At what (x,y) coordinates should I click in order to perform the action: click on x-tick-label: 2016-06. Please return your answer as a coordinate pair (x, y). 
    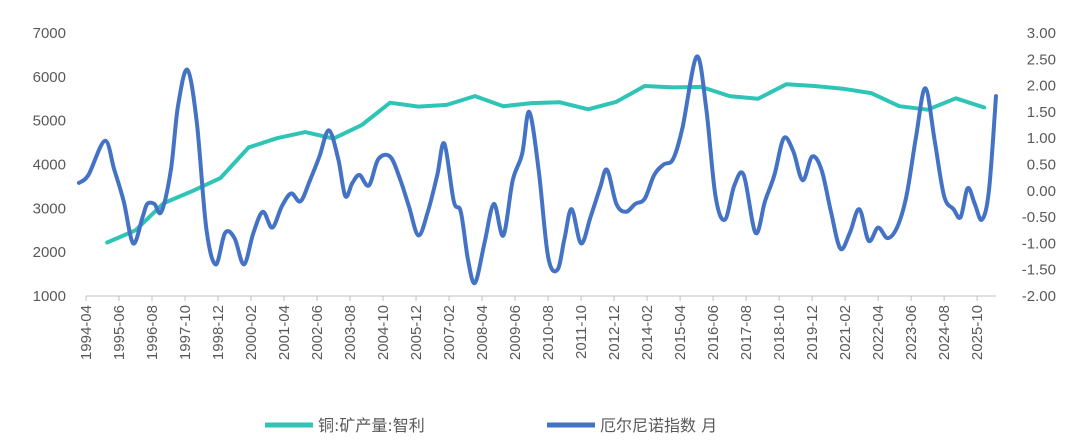
    Looking at the image, I should click on (713, 332).